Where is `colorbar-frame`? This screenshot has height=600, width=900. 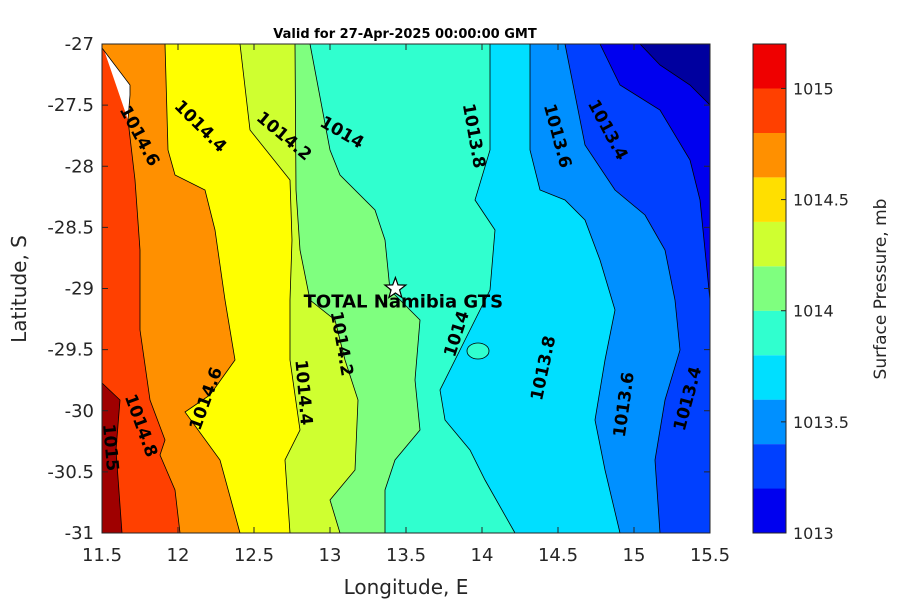
colorbar-frame is located at coordinates (769, 288).